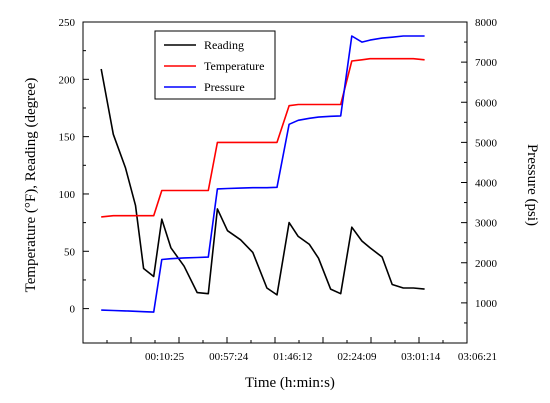 The width and height of the screenshot is (550, 403). What do you see at coordinates (532, 185) in the screenshot?
I see `y-axis-title-right: Pressure (psi)` at bounding box center [532, 185].